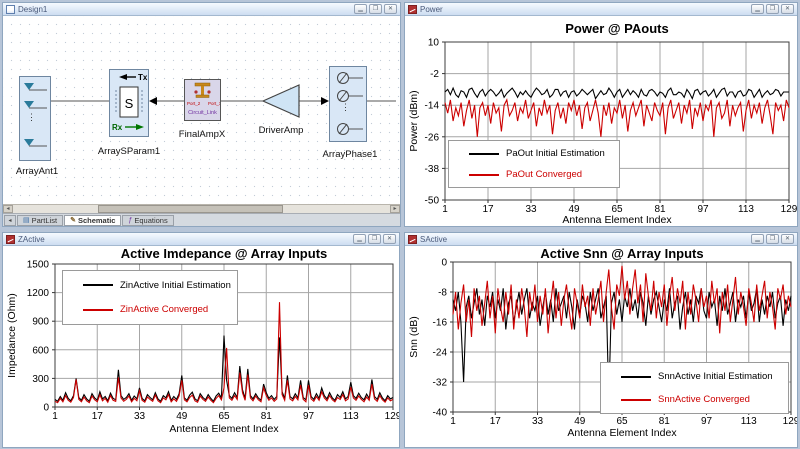 This screenshot has width=800, height=449. Describe the element at coordinates (10, 9) in the screenshot. I see `design-doc-icon` at that location.